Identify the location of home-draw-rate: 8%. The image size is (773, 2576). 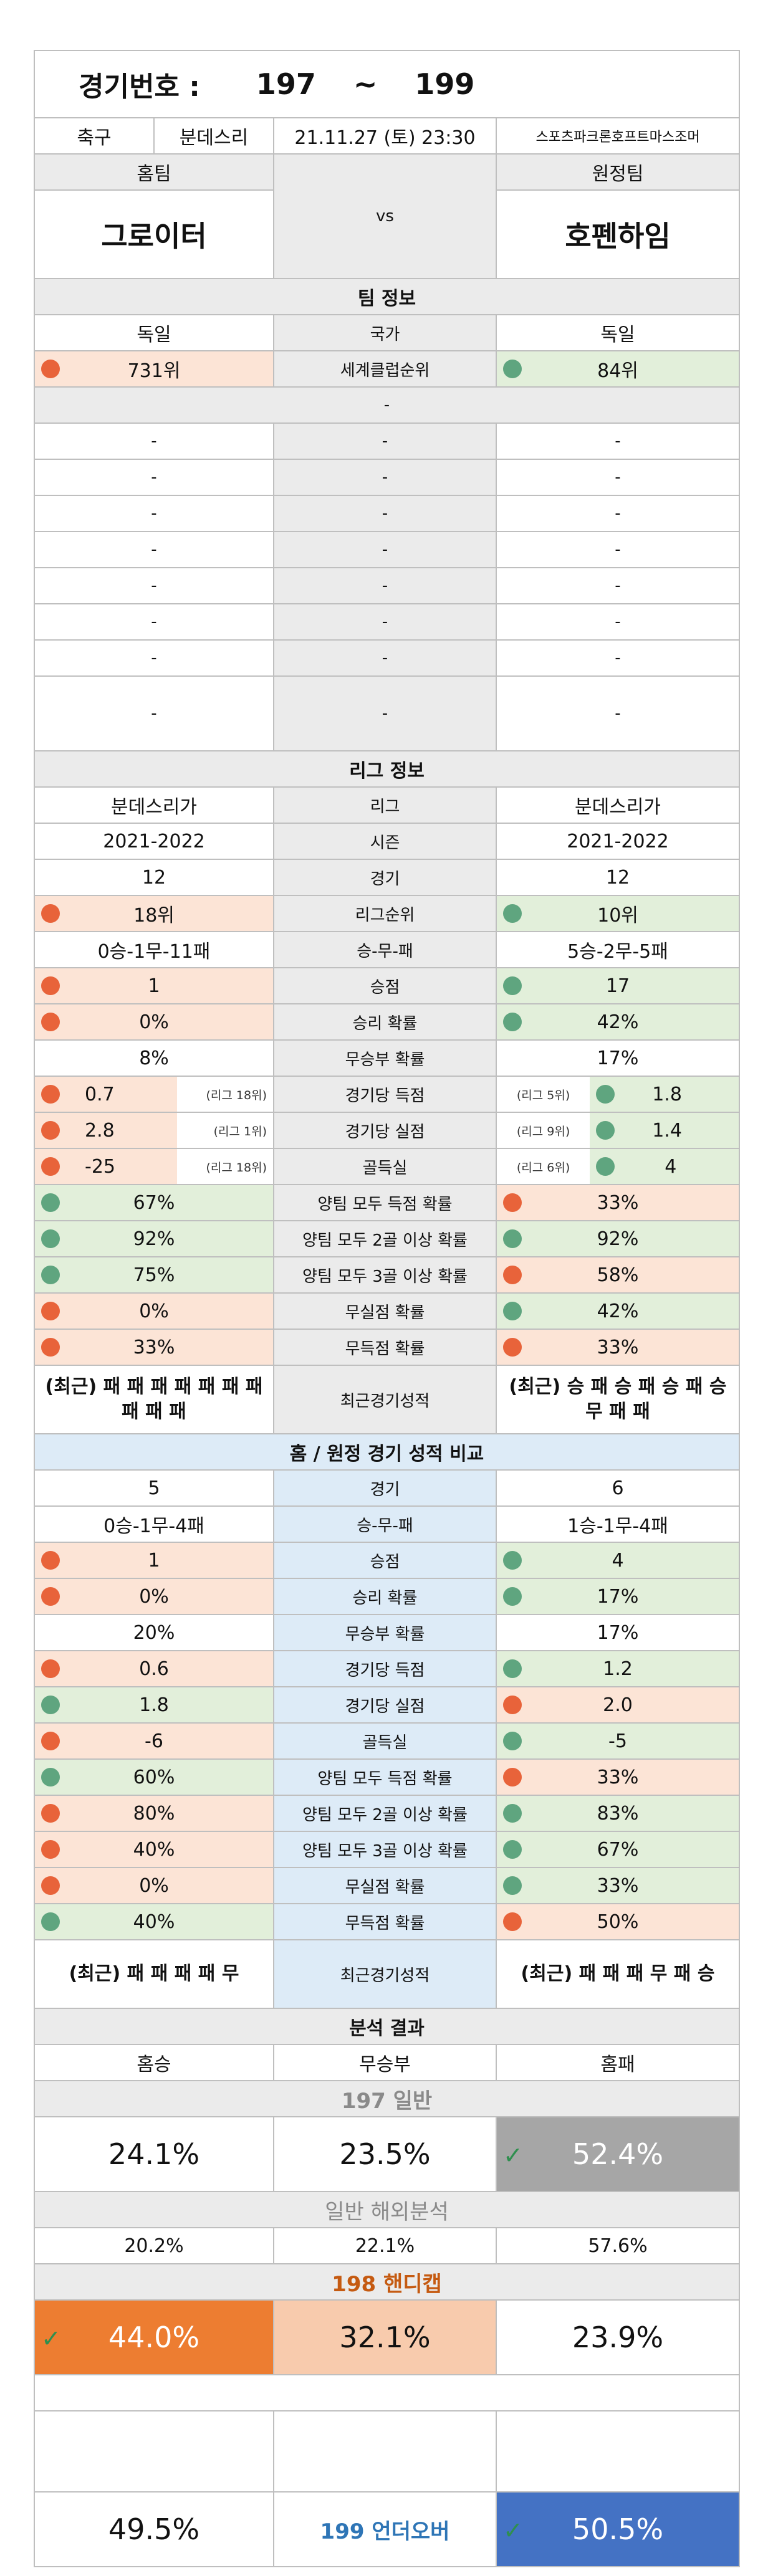
(154, 1059).